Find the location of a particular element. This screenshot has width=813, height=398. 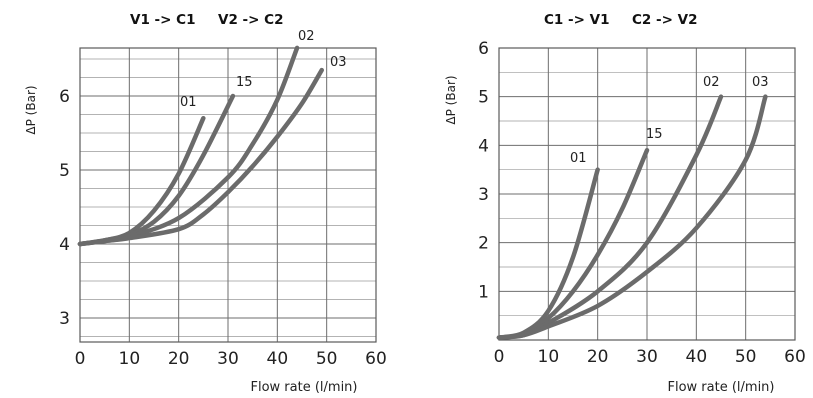

chart-heading: V2 -> C2 is located at coordinates (250, 20).